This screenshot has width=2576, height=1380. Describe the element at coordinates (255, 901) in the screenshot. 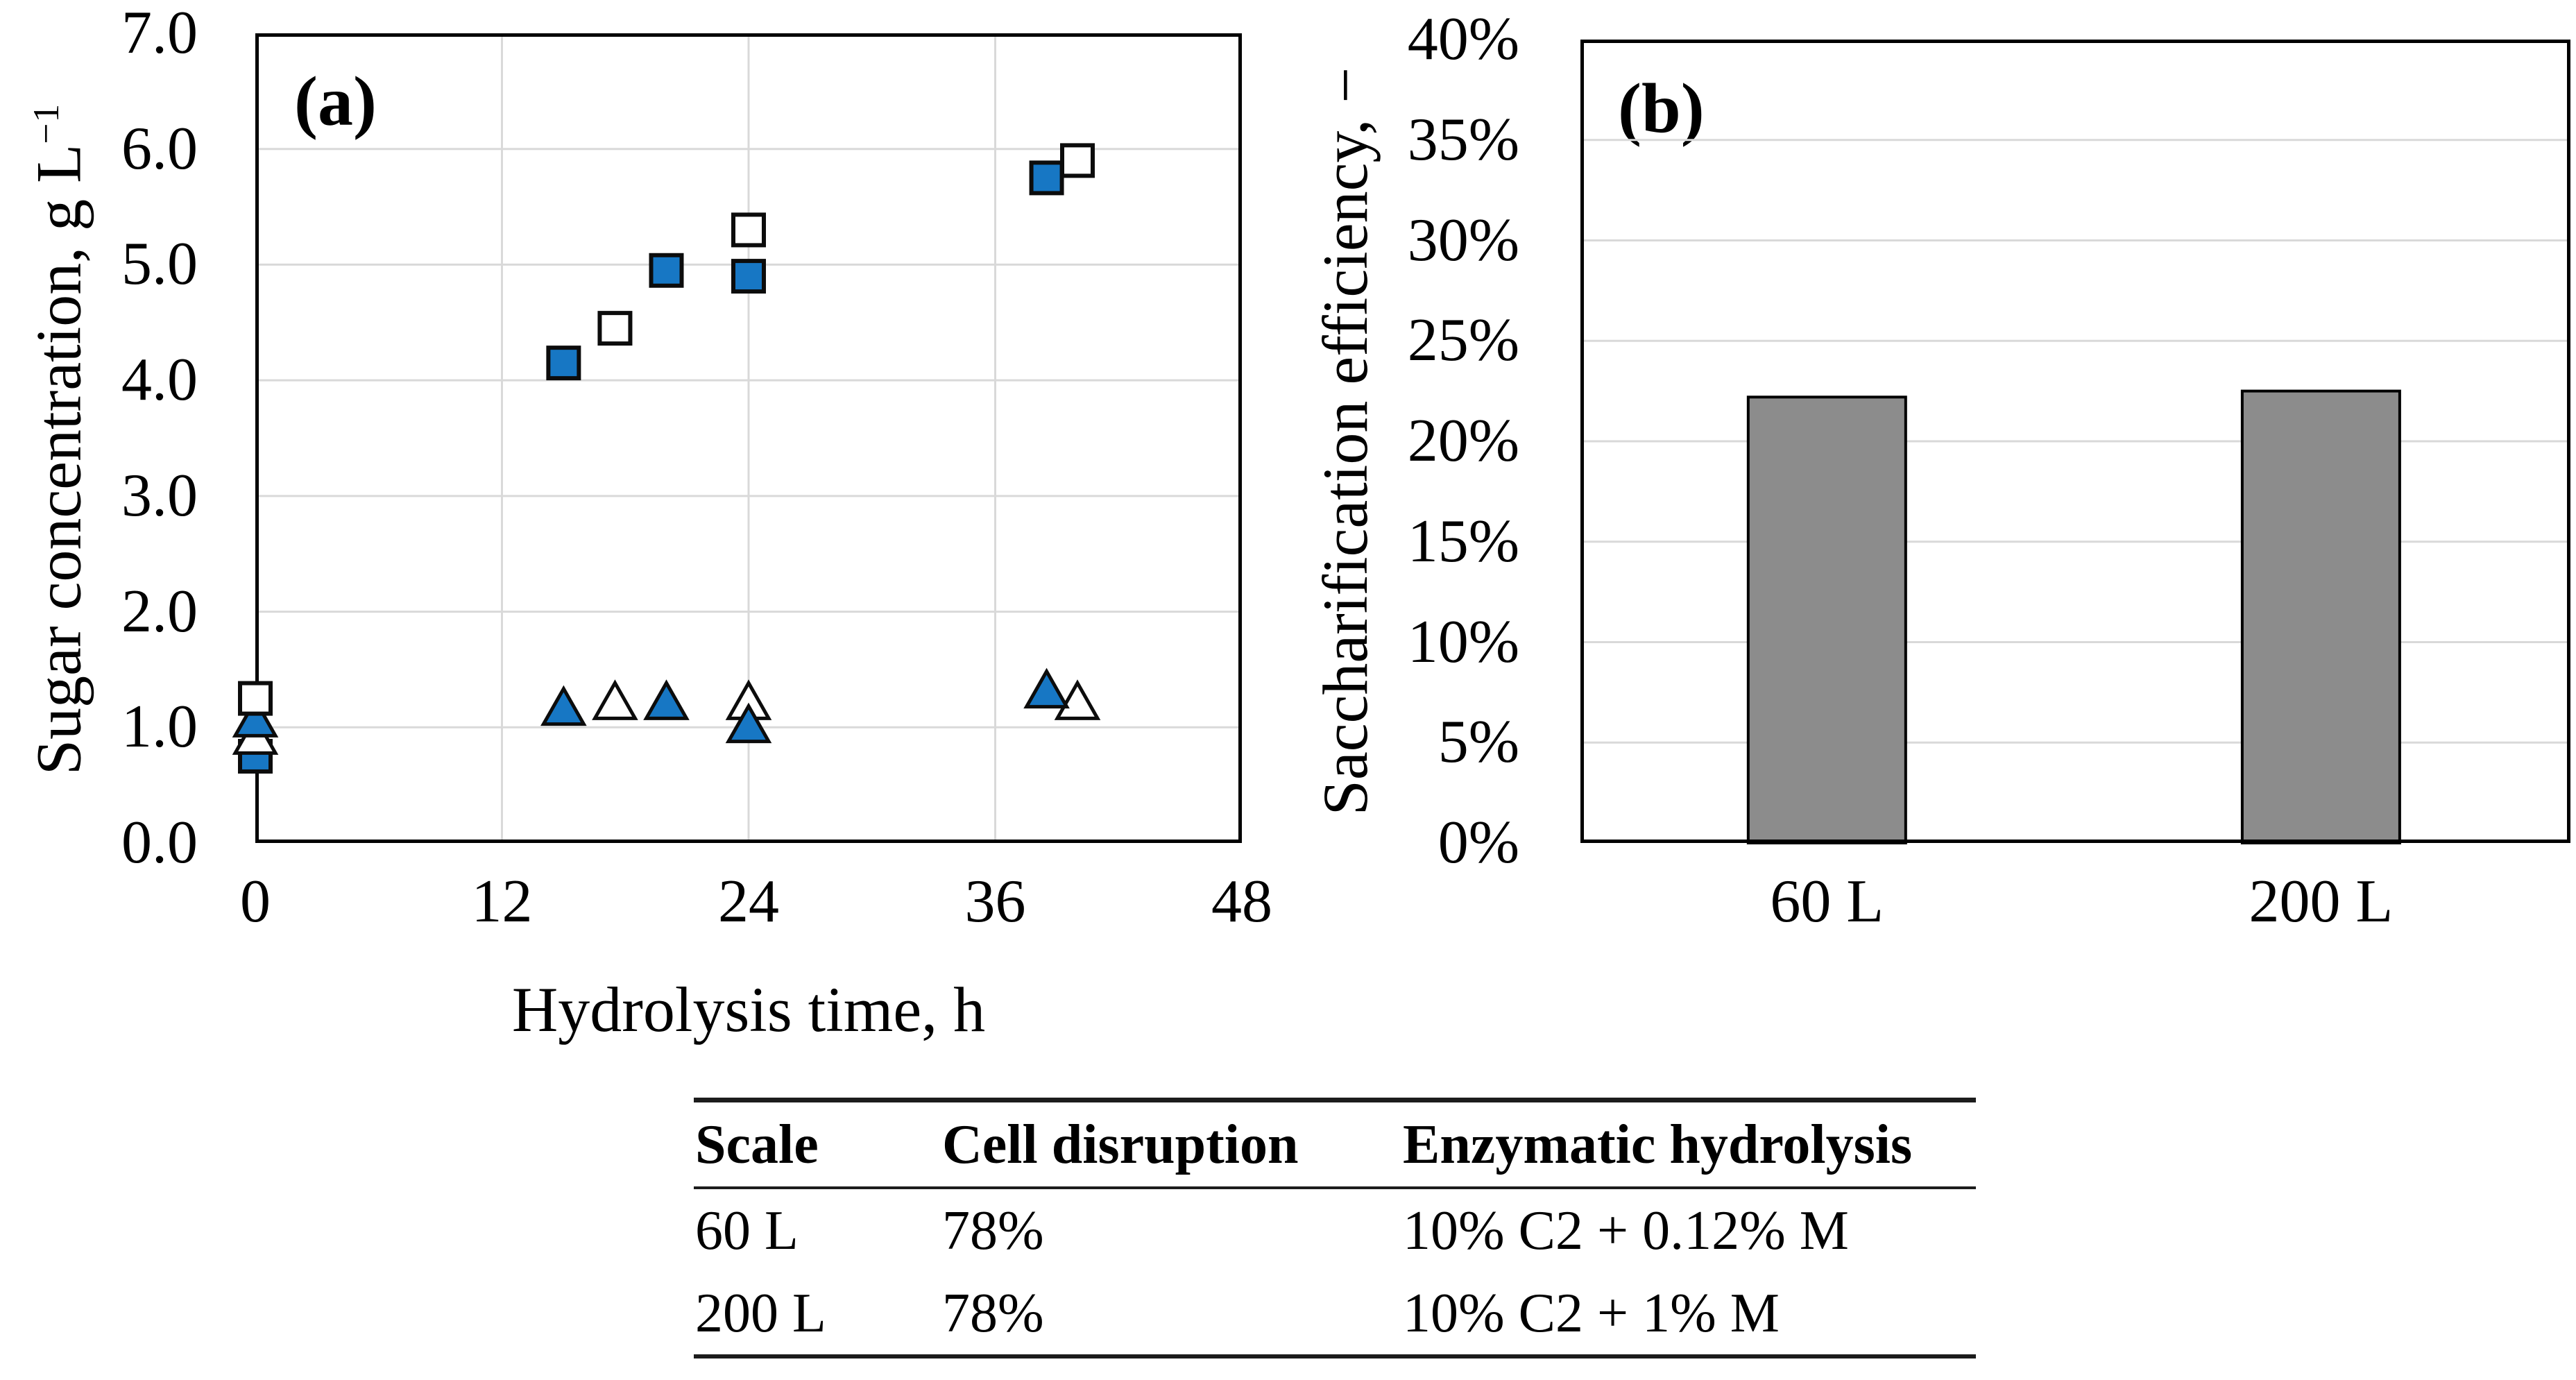

I see `x-tick-label-a: 0` at that location.